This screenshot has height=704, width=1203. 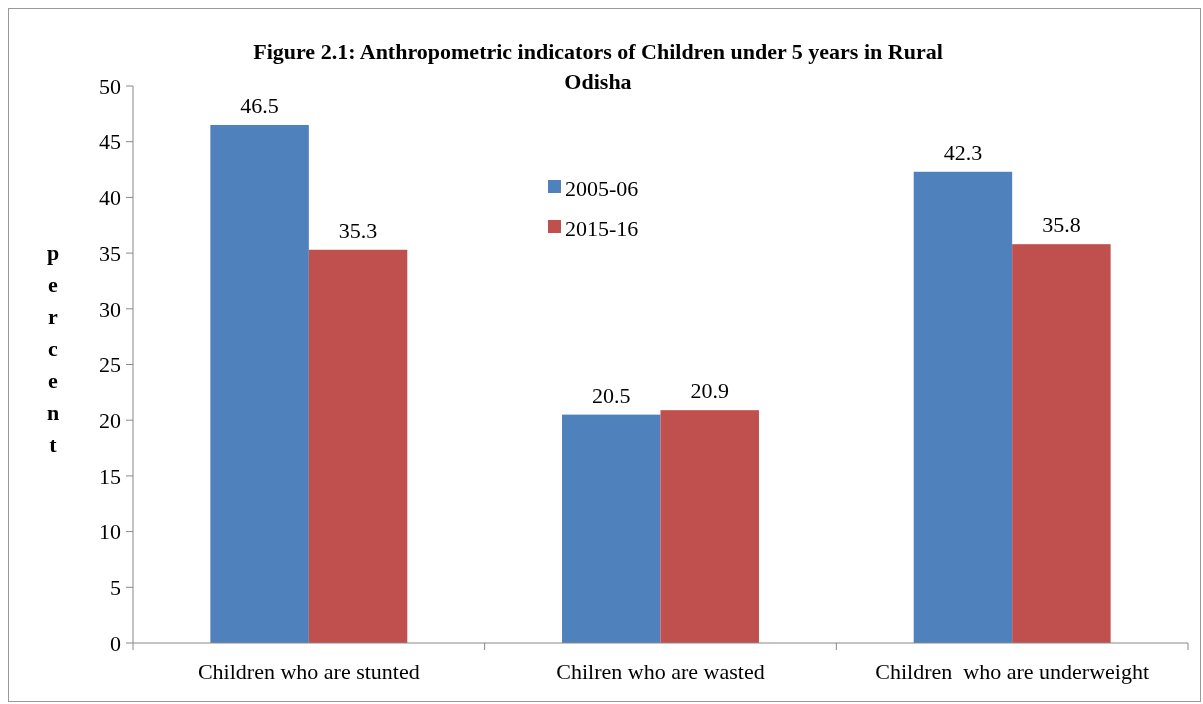 I want to click on legend-label: 2015-16, so click(x=602, y=228).